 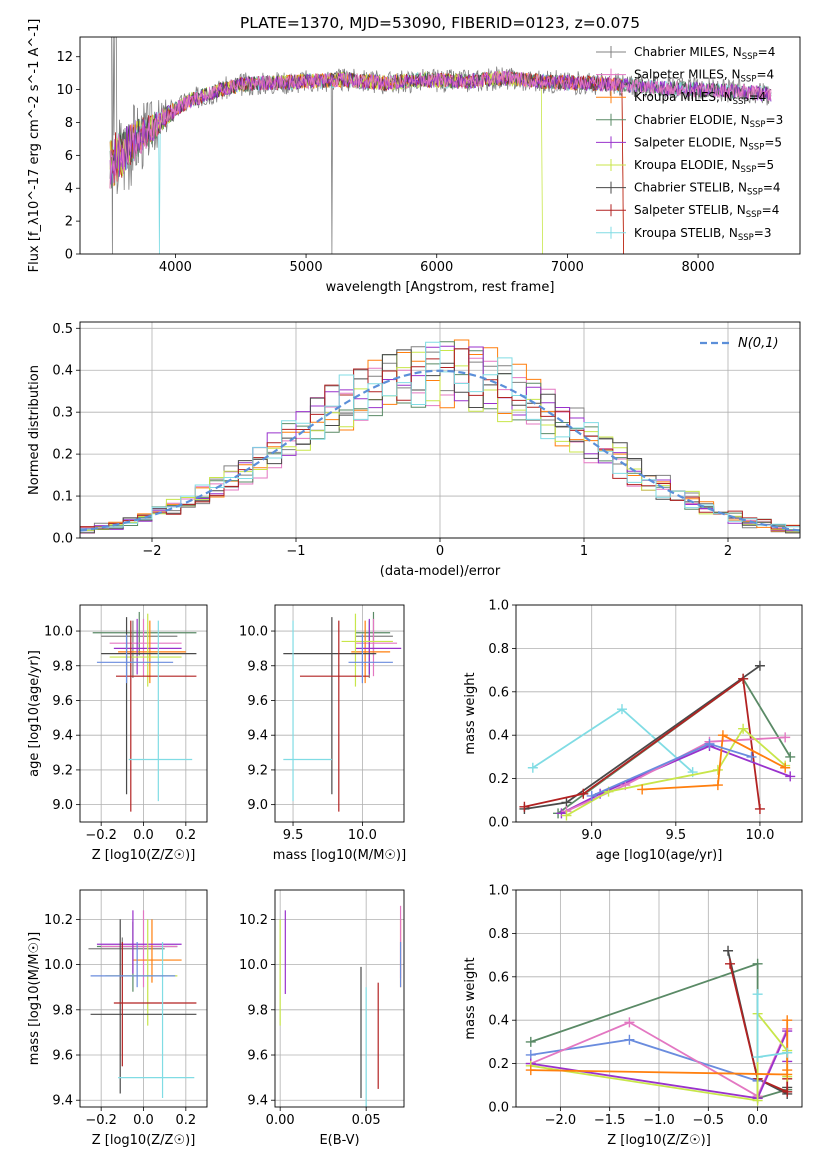 I want to click on plot-area, so click(x=144, y=711).